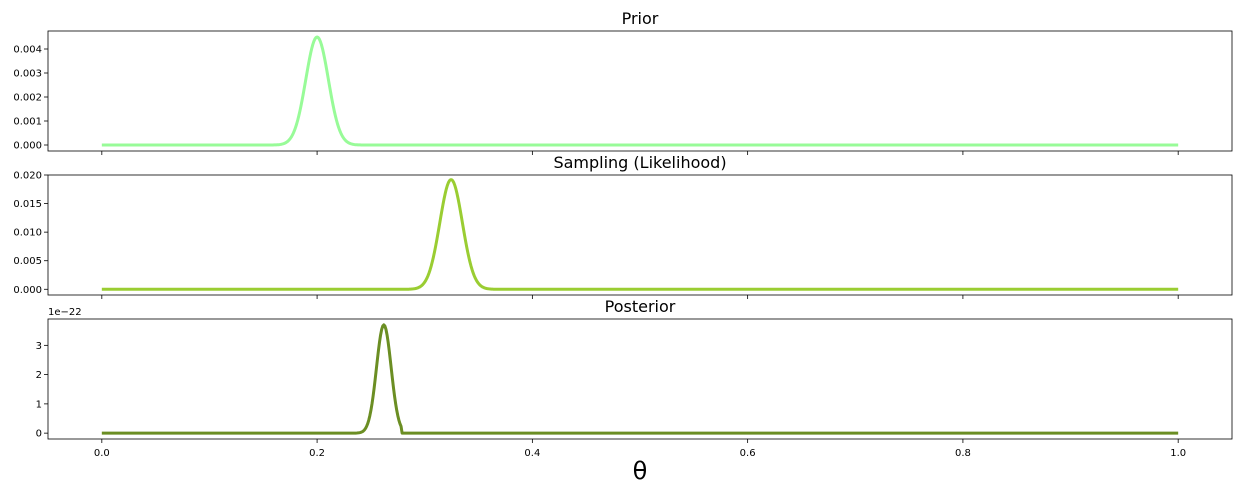 Image resolution: width=1233 pixels, height=482 pixels. Describe the element at coordinates (27, 204) in the screenshot. I see `y-tick-label: 0.015` at that location.